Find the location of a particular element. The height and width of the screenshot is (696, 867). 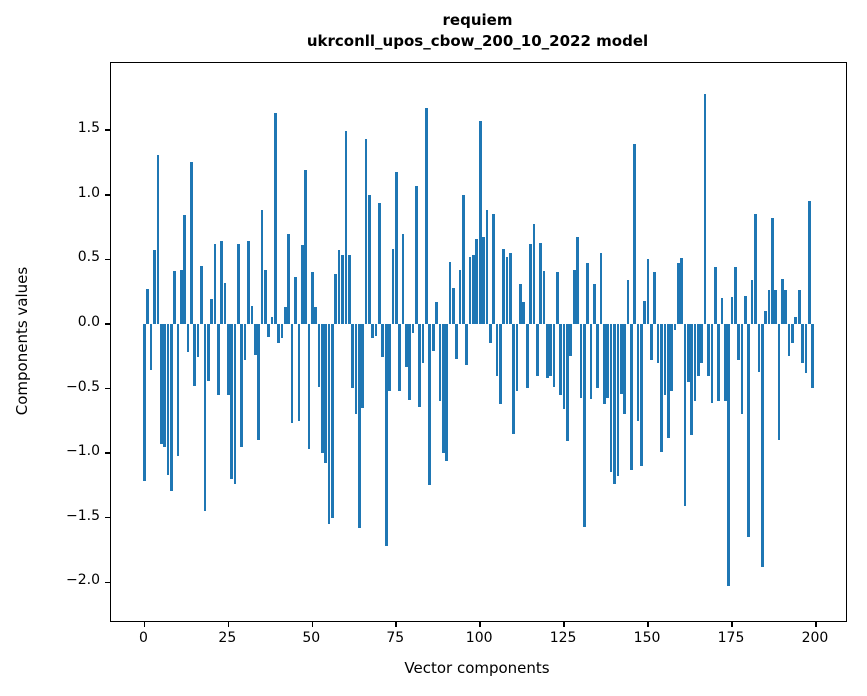

y-axis-label: Components values is located at coordinates (22, 341).